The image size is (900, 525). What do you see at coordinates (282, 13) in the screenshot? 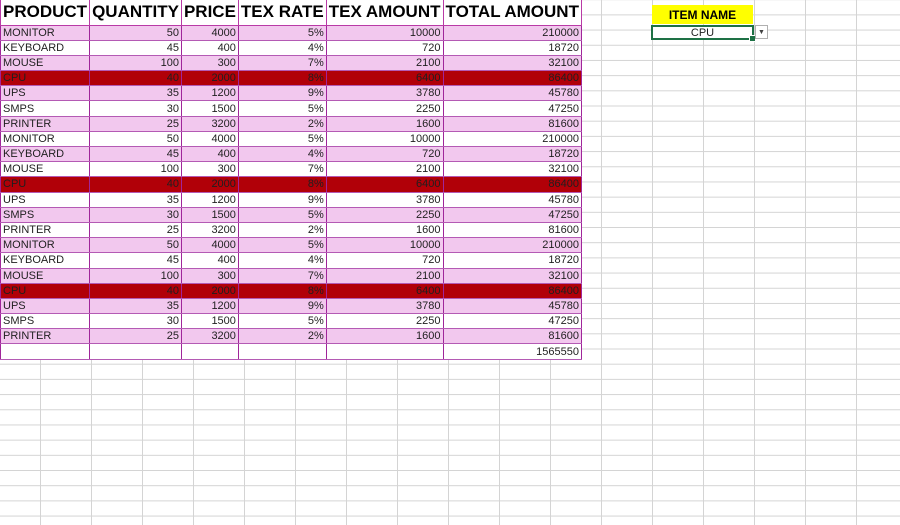
I see `header-tex-rate: TEX RATE` at bounding box center [282, 13].